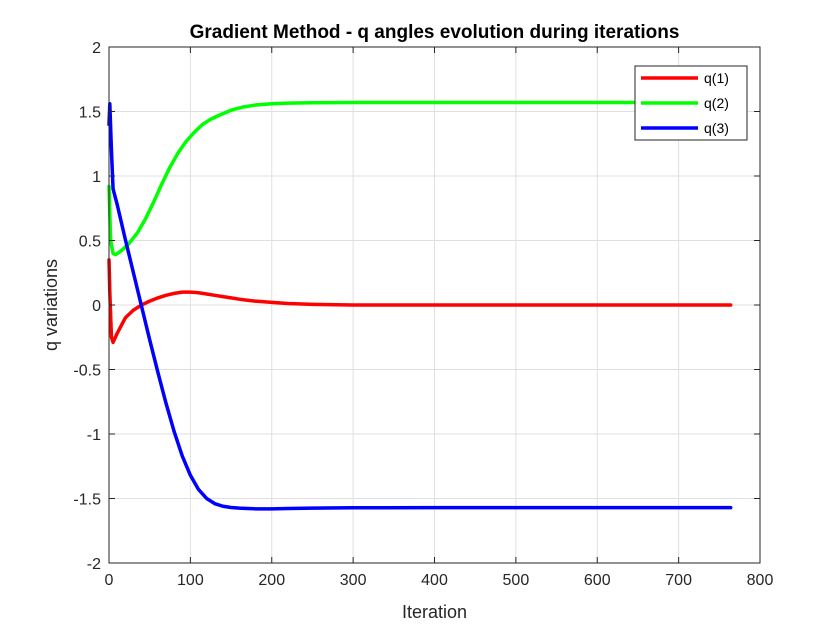 The width and height of the screenshot is (840, 635). I want to click on y-tick-label: 2, so click(96, 48).